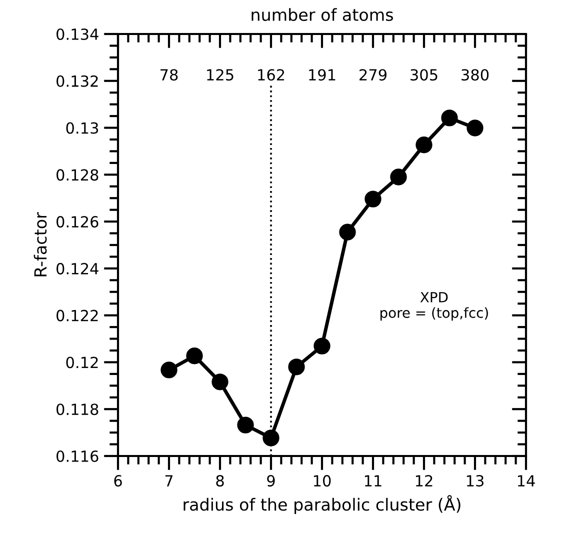  What do you see at coordinates (77, 175) in the screenshot?
I see `y-tick-label: 0.128` at bounding box center [77, 175].